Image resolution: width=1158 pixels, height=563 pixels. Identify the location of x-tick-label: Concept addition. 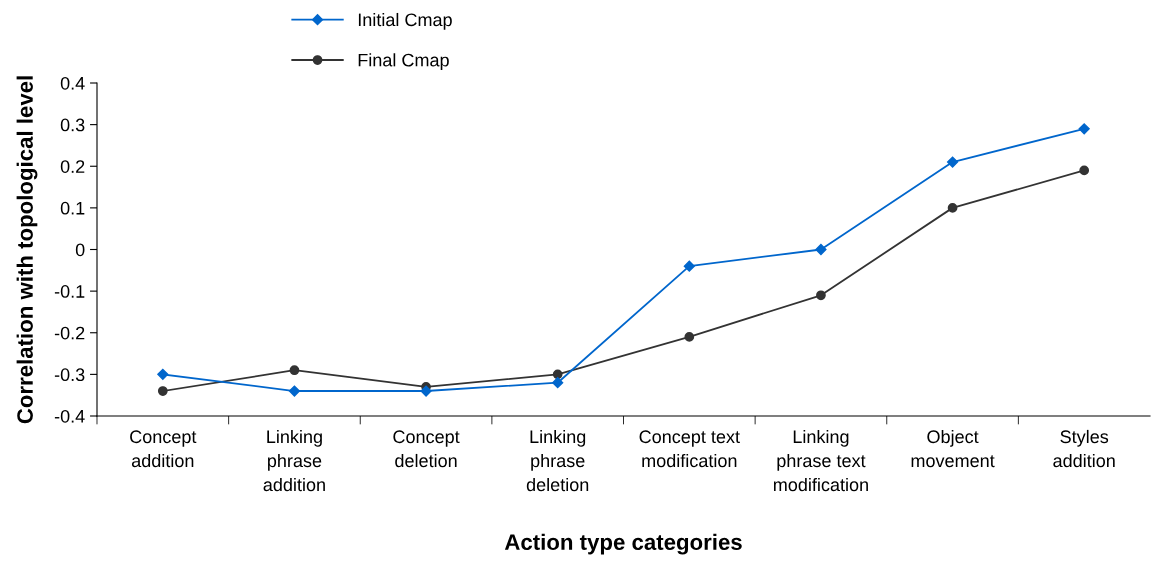
(163, 449).